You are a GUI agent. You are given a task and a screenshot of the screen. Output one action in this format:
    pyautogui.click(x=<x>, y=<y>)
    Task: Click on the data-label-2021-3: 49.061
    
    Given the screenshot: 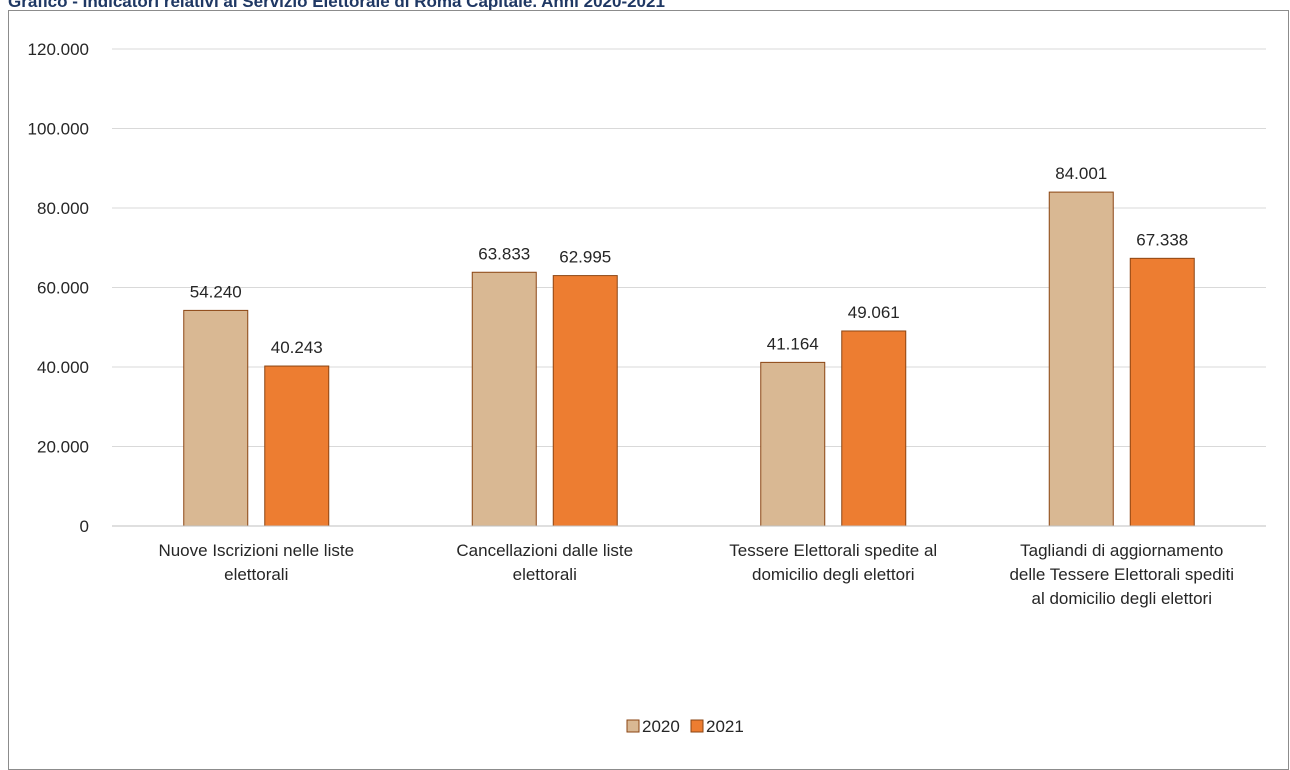 What is the action you would take?
    pyautogui.click(x=874, y=312)
    